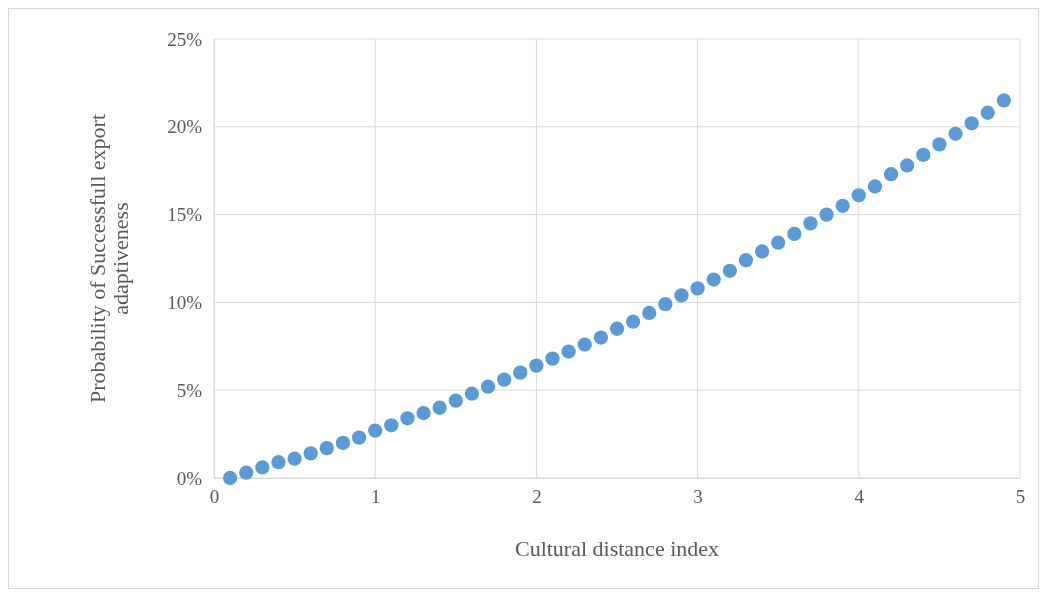  What do you see at coordinates (185, 302) in the screenshot?
I see `y-tick-label: 10%` at bounding box center [185, 302].